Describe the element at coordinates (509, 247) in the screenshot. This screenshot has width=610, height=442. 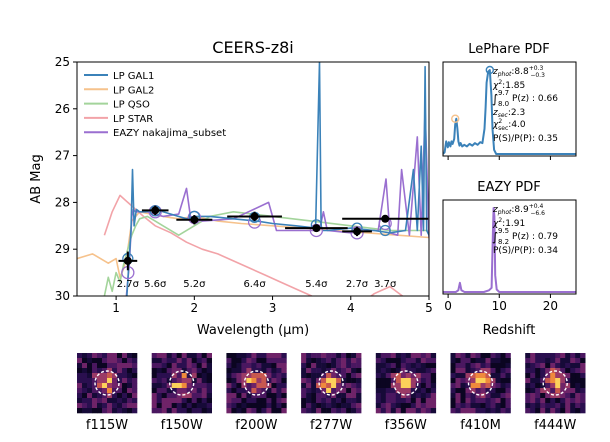
I see `eazy-pdf-frame` at that location.